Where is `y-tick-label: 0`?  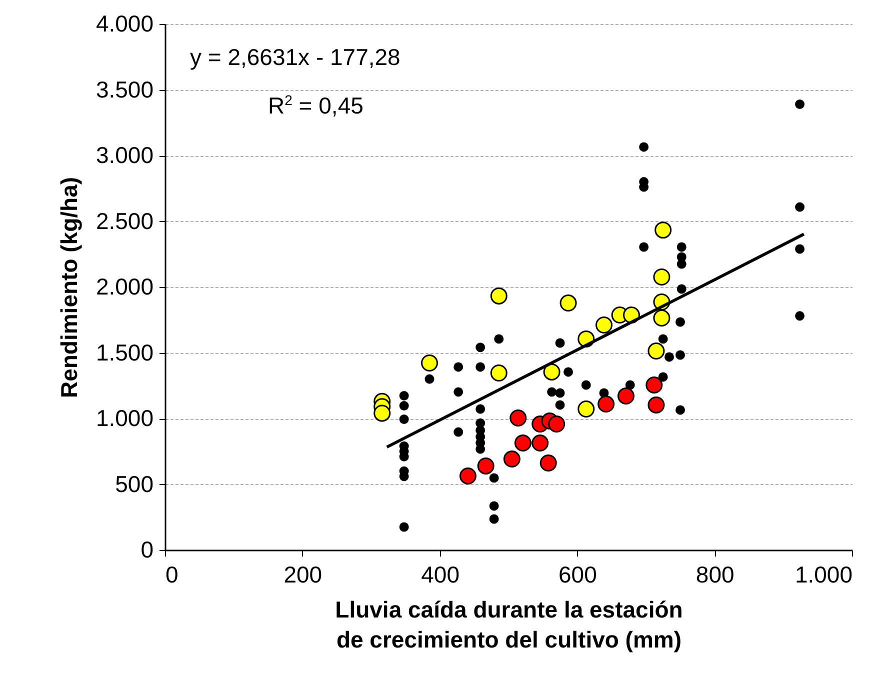
y-tick-label: 0 is located at coordinates (147, 549).